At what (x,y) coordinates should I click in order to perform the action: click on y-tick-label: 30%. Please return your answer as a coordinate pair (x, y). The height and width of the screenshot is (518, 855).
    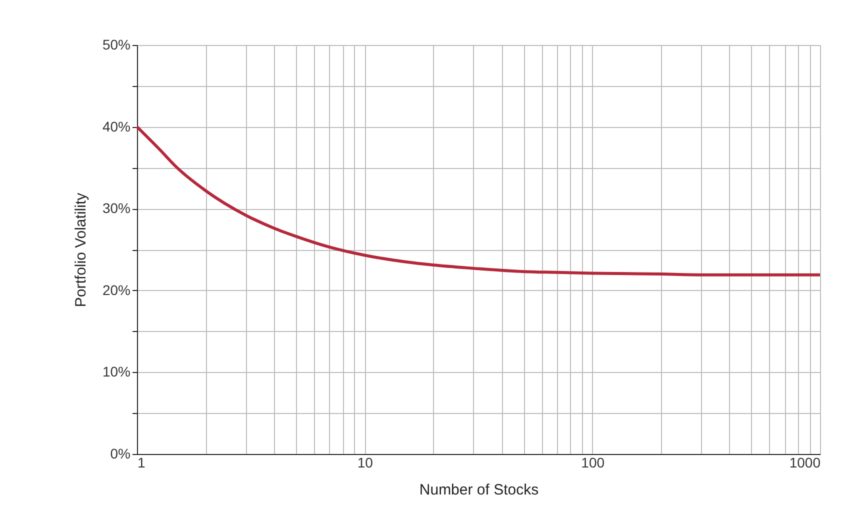
    Looking at the image, I should click on (116, 208).